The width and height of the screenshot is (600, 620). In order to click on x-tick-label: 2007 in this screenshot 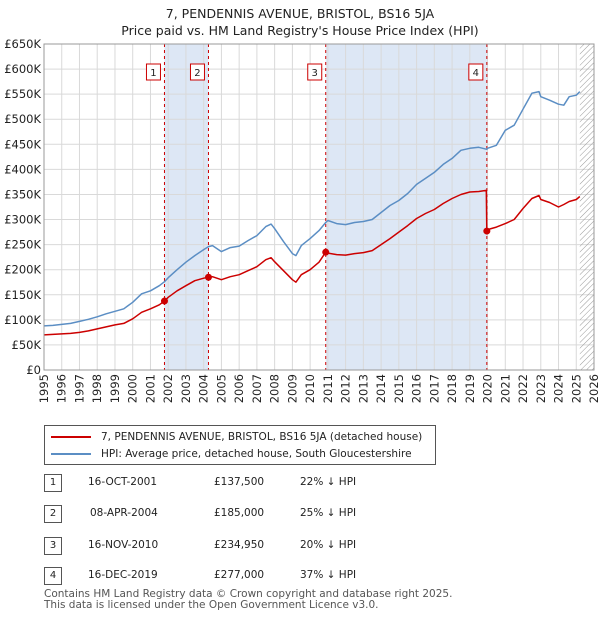, I will do `click(257, 388)`.